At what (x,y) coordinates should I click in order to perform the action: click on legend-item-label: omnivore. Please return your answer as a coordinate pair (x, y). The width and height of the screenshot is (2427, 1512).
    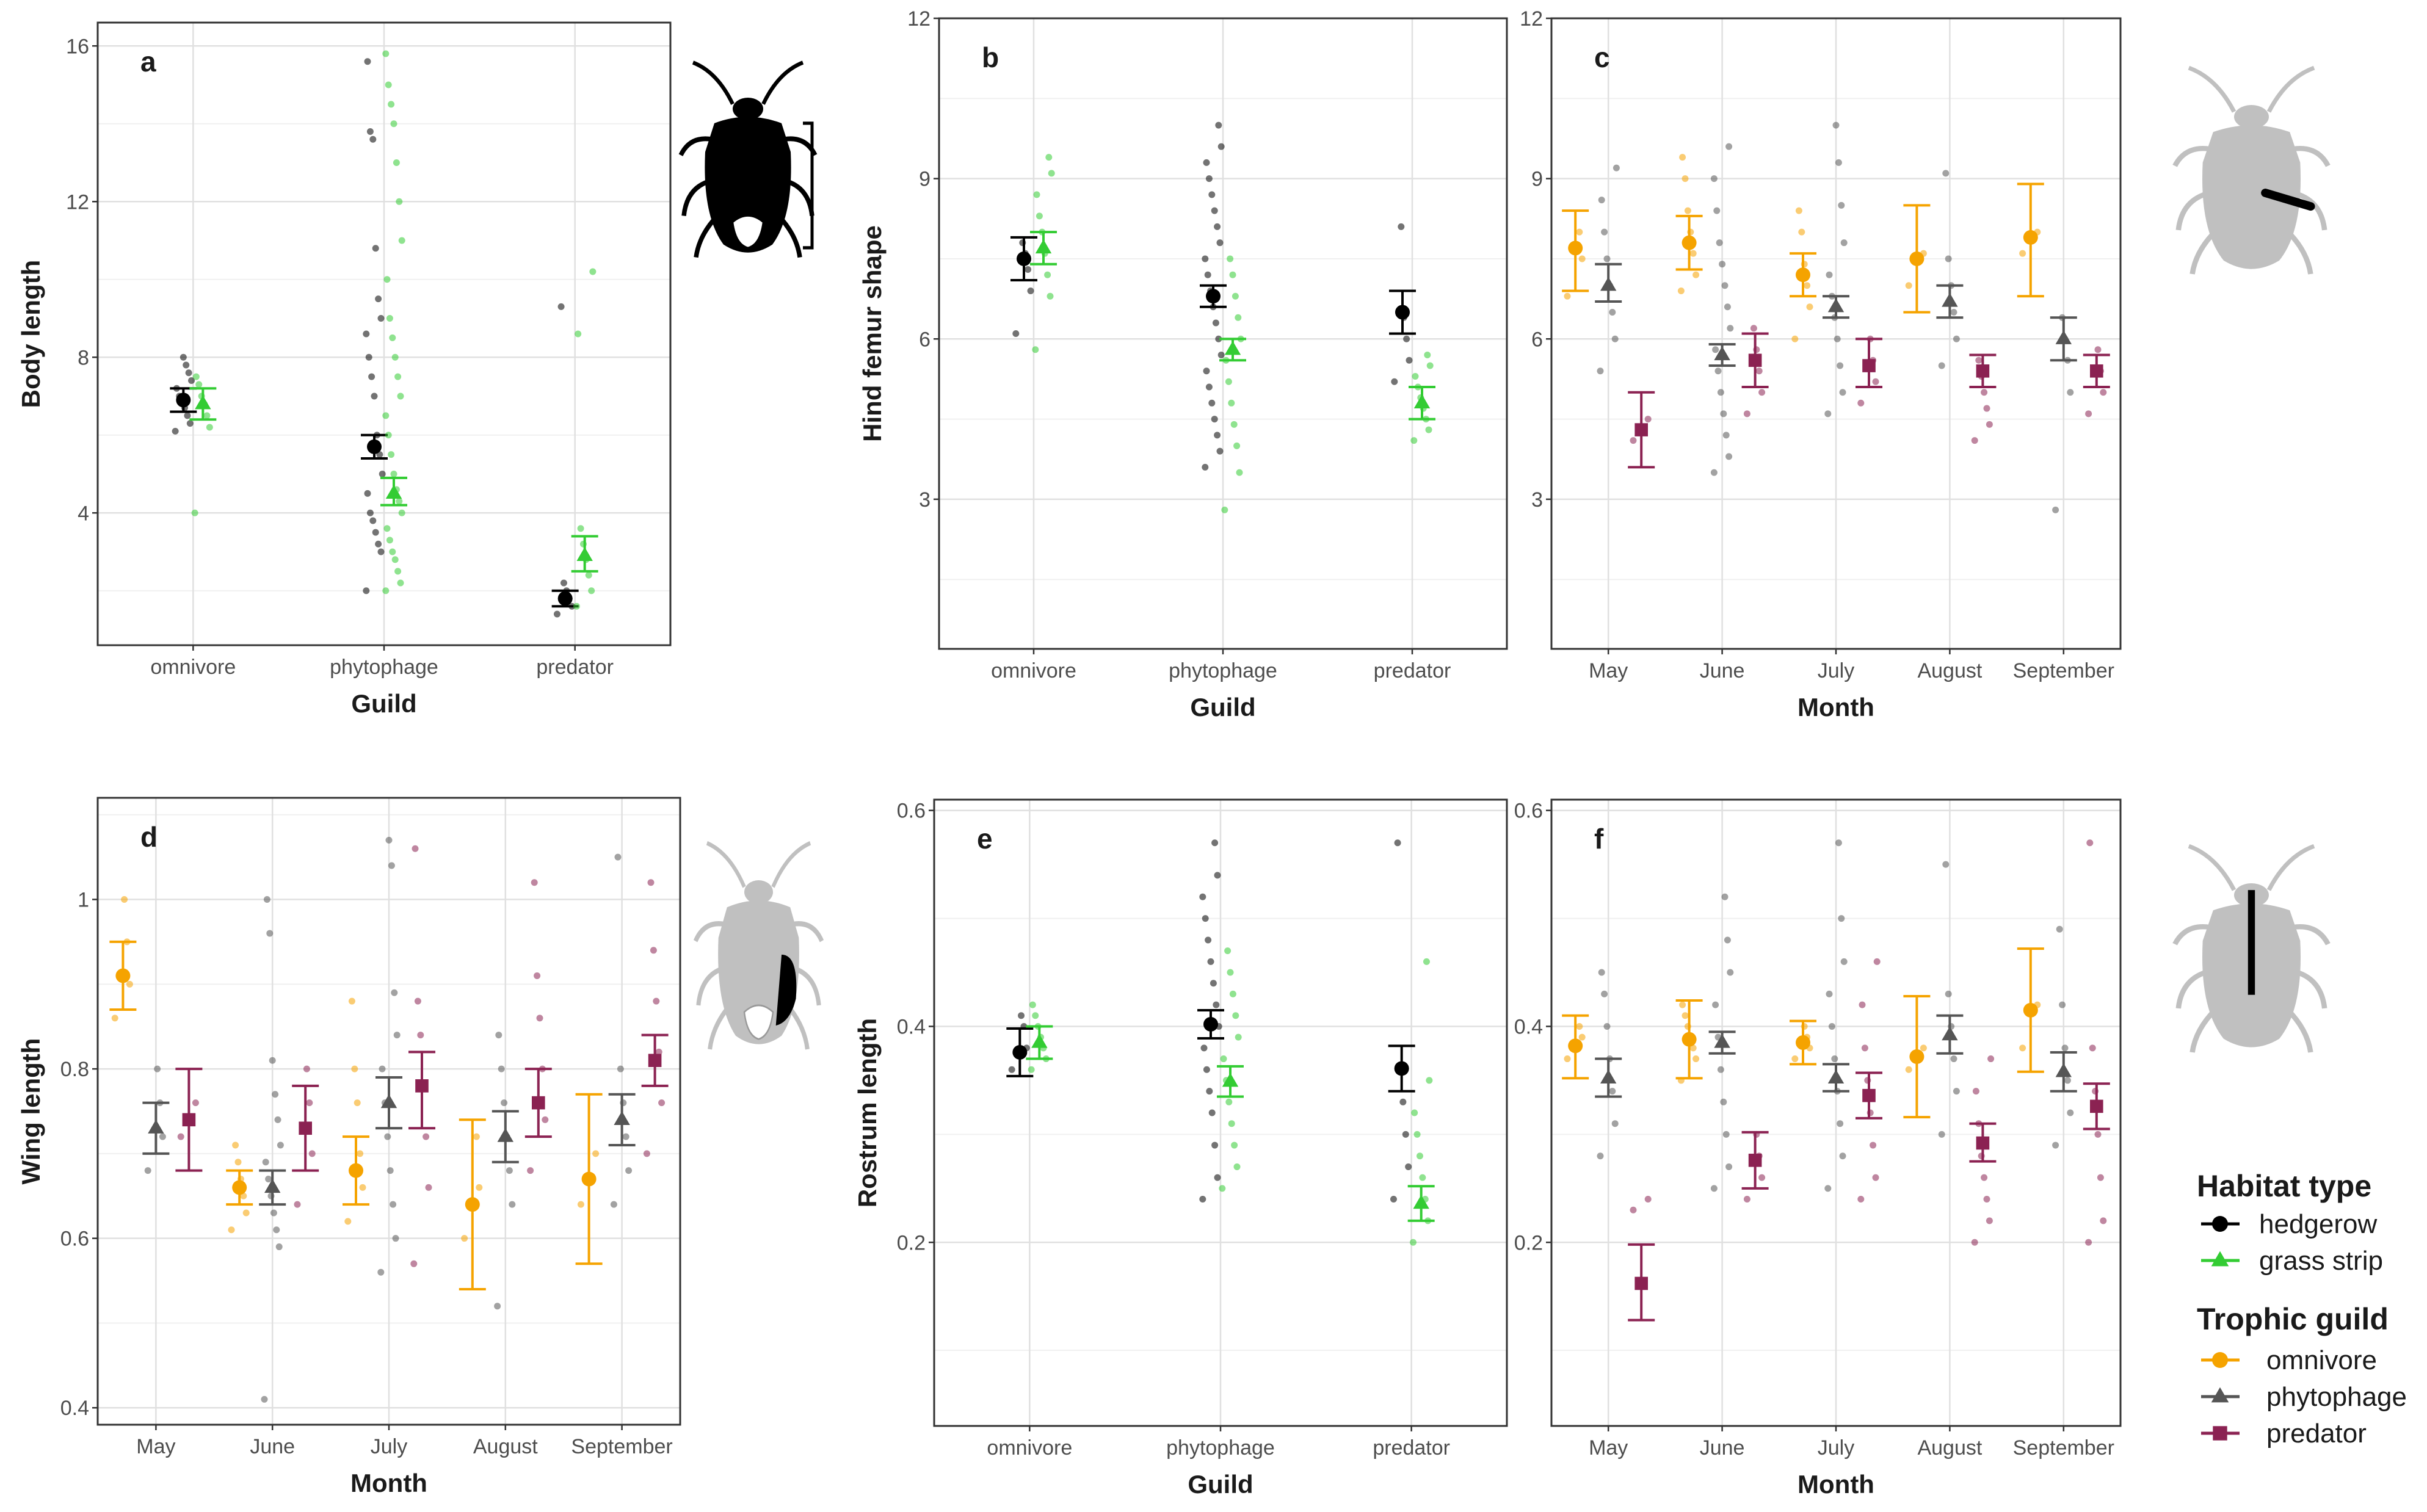
    Looking at the image, I should click on (2321, 1360).